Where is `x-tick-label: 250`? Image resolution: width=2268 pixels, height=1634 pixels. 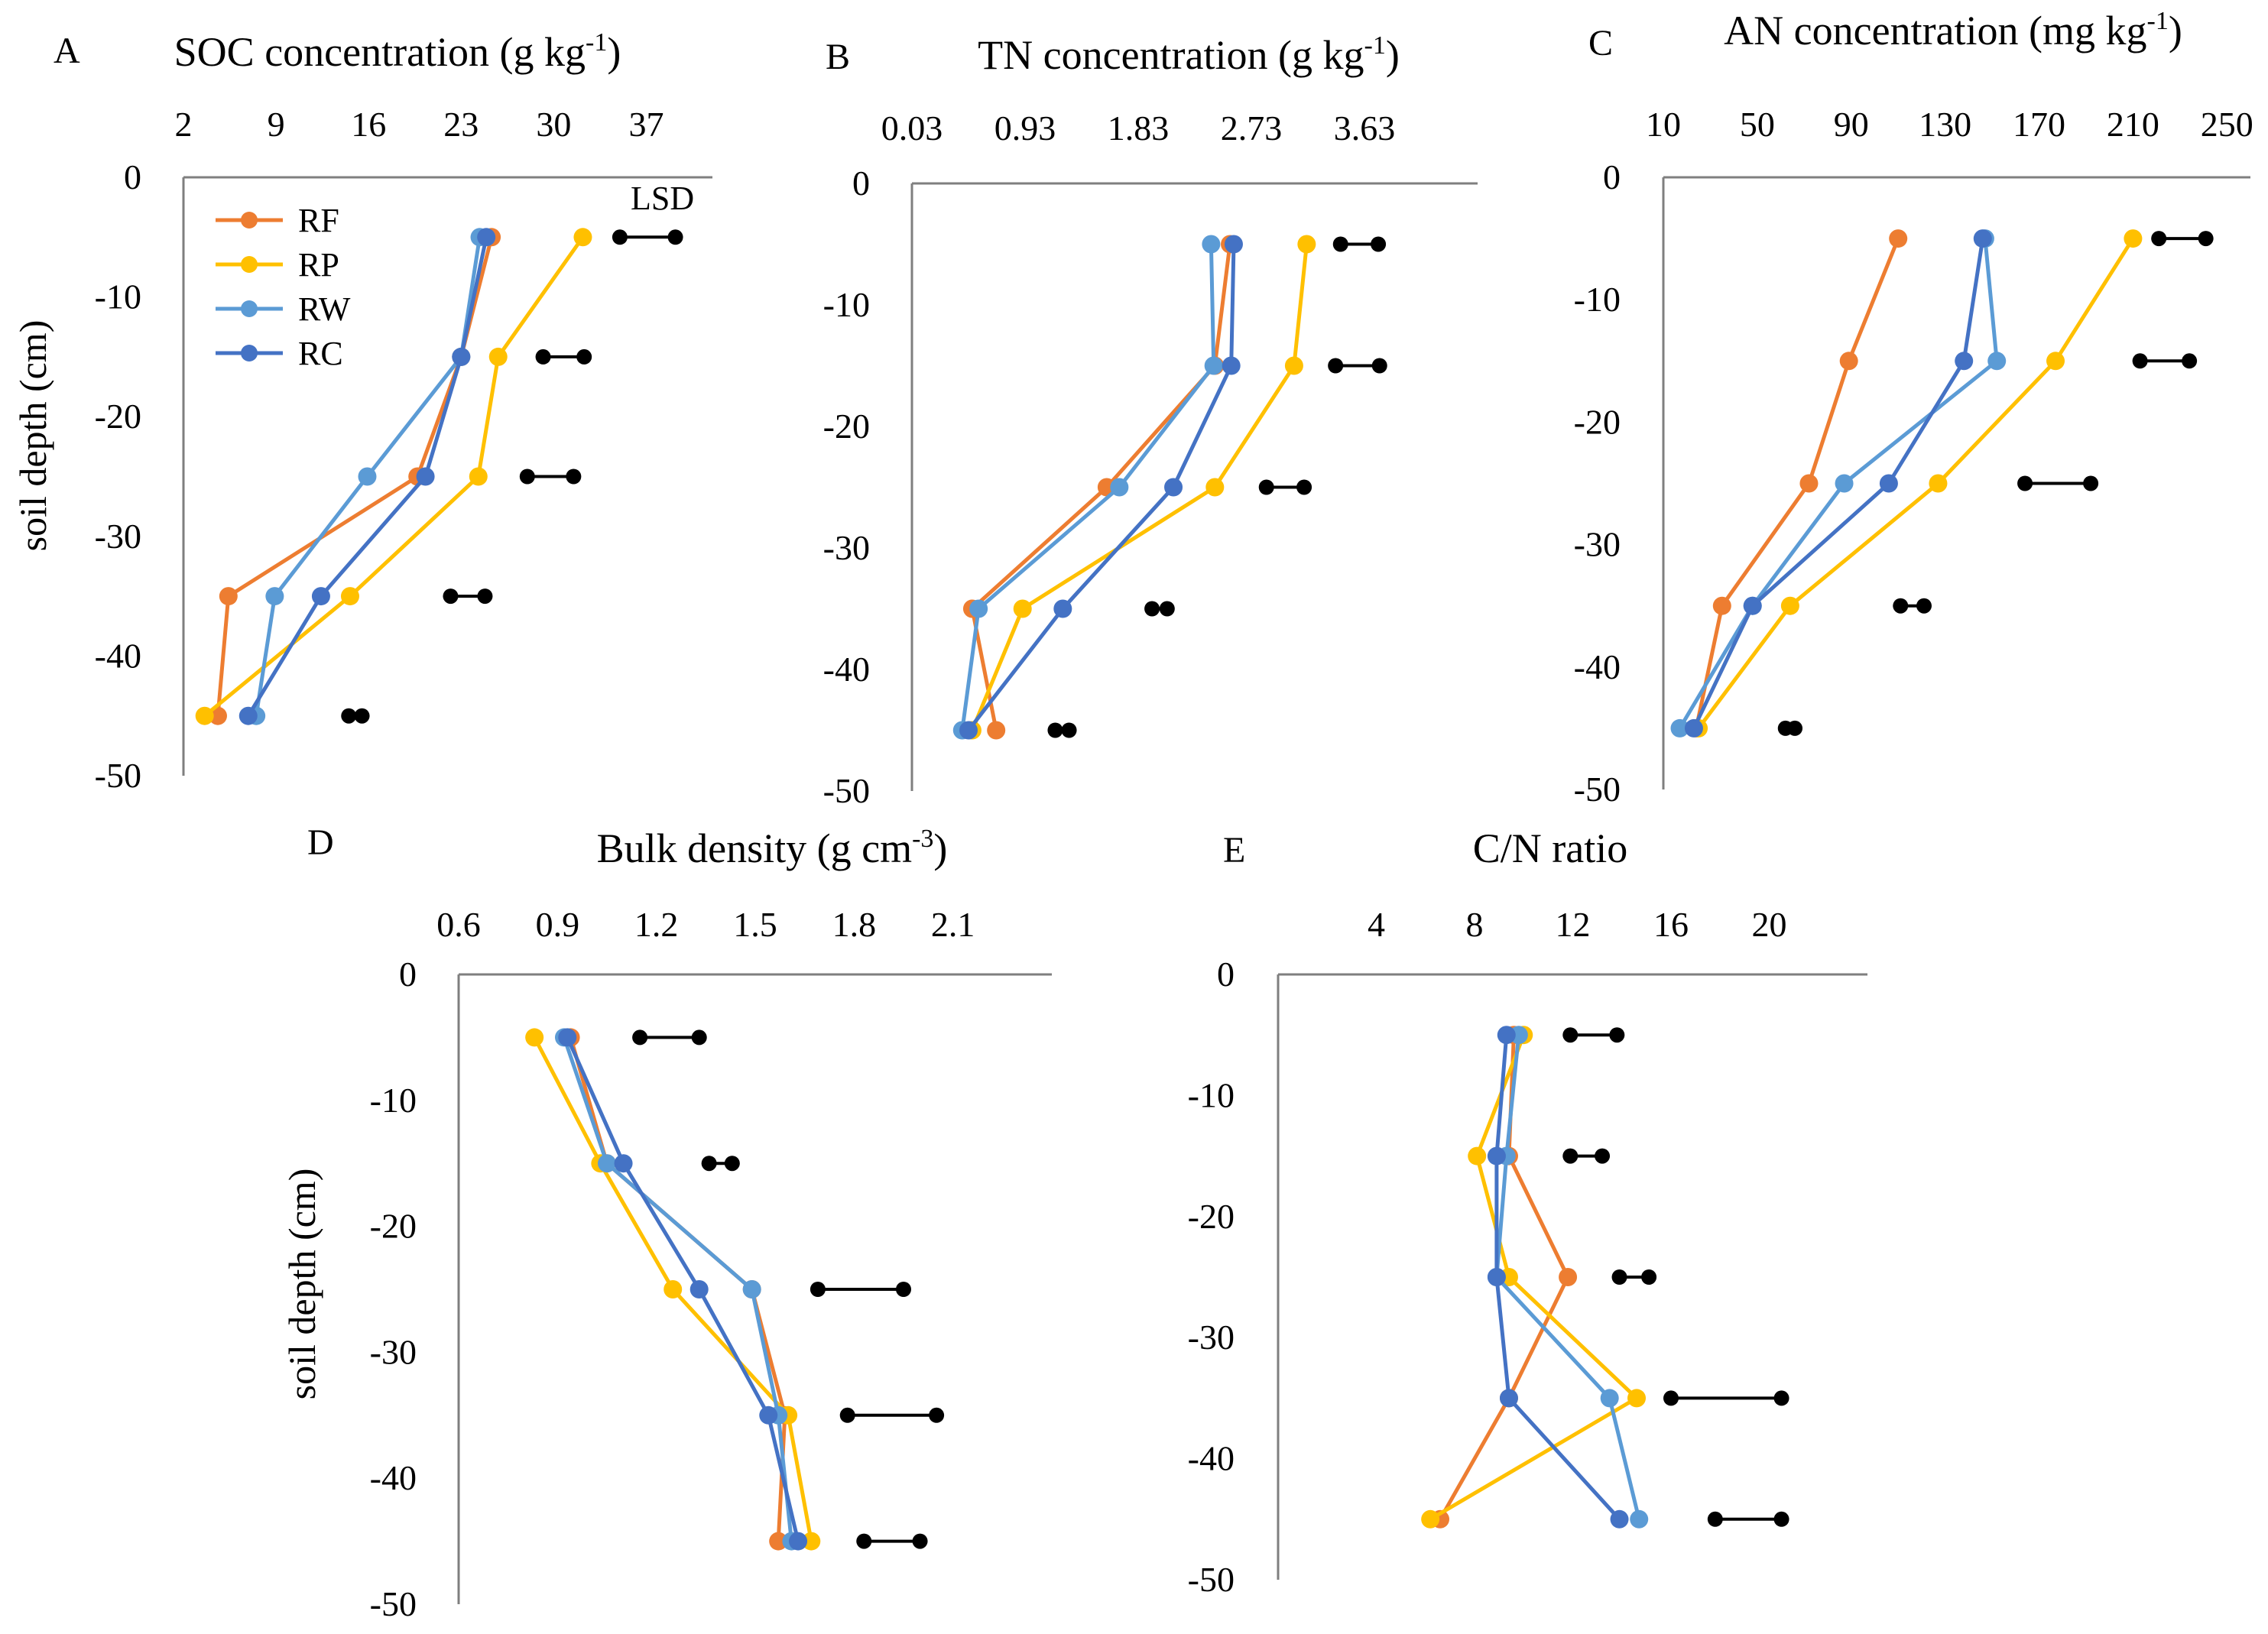
x-tick-label: 250 is located at coordinates (2227, 124).